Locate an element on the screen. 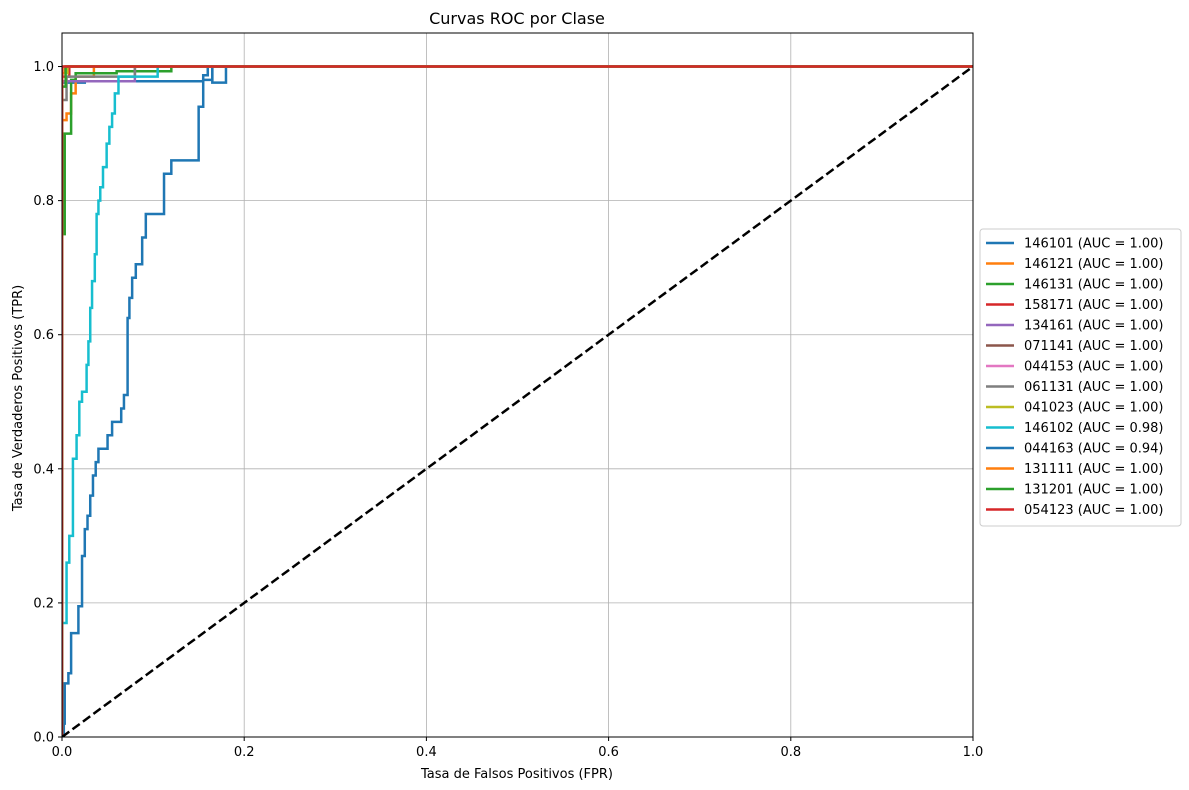 This screenshot has width=1189, height=790. y-tick-label: 1.0 is located at coordinates (43, 67).